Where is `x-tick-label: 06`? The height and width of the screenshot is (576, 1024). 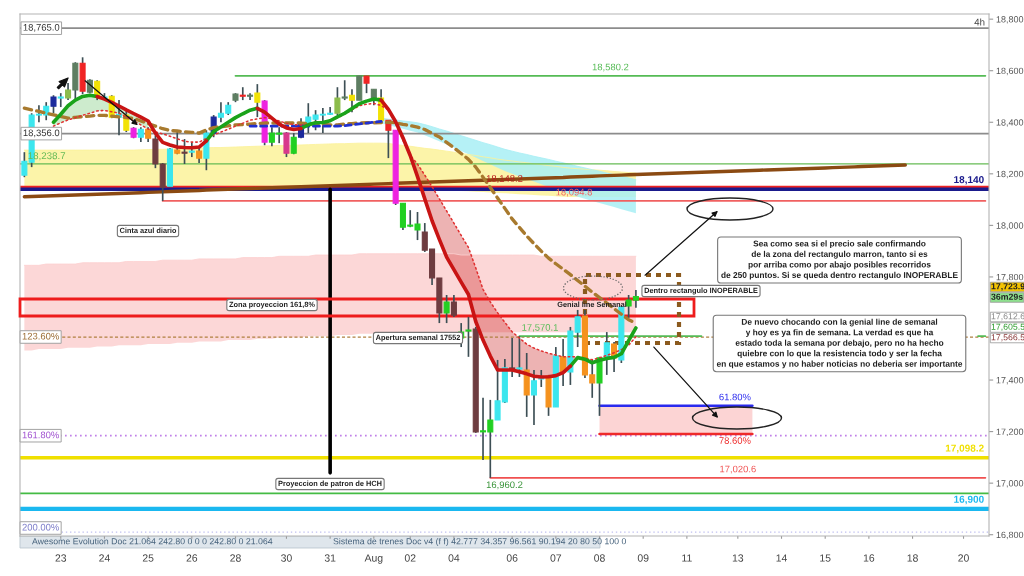 x-tick-label: 06 is located at coordinates (512, 558).